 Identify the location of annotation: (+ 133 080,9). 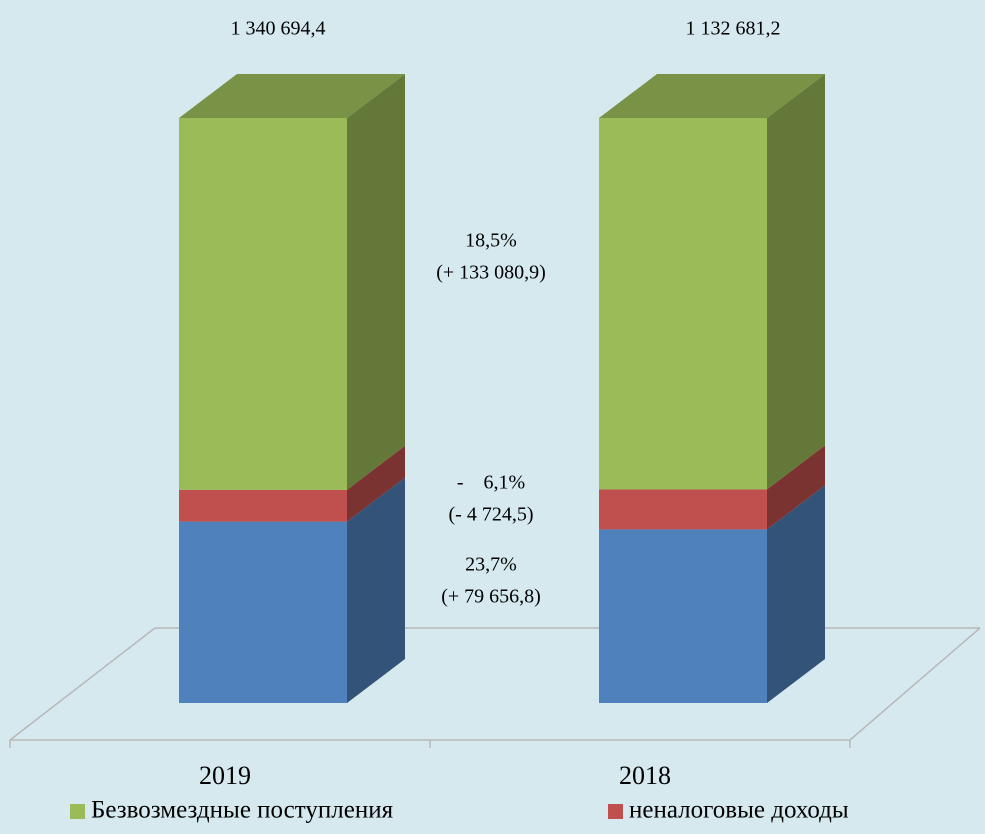
(491, 273).